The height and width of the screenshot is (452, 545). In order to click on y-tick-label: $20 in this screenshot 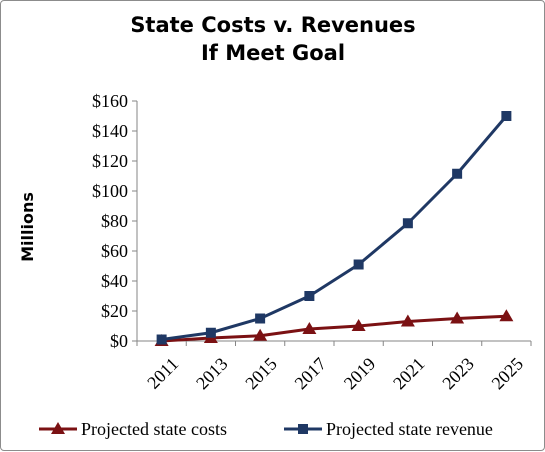, I will do `click(114, 311)`.